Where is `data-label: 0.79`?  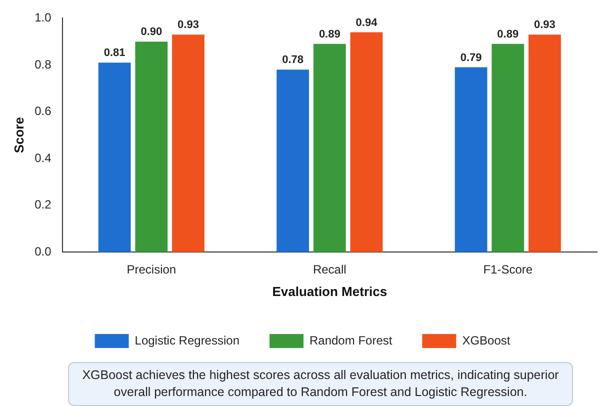 data-label: 0.79 is located at coordinates (471, 58).